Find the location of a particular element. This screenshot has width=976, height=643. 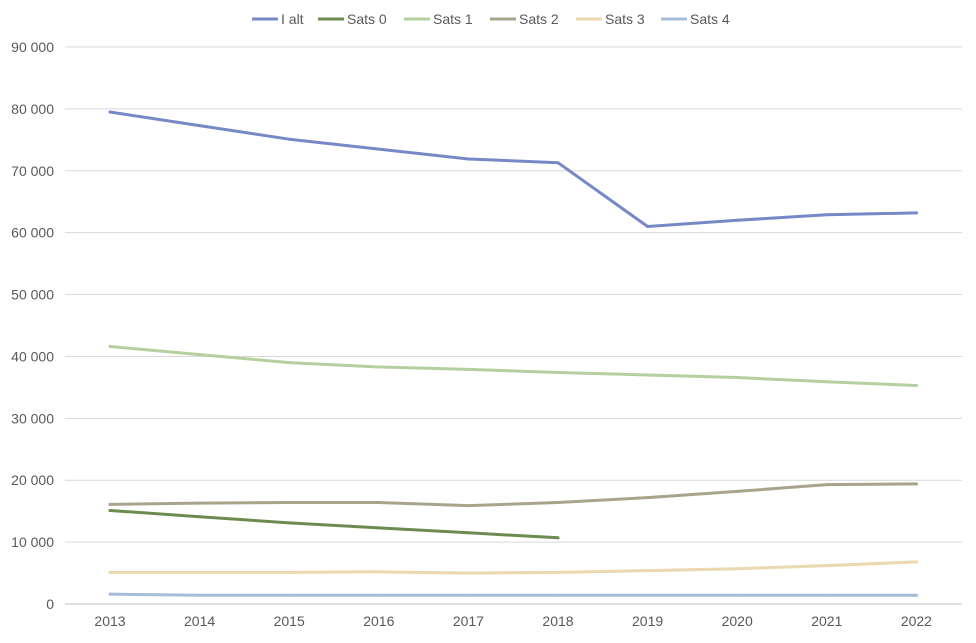

legend-label: Sats 1 is located at coordinates (453, 19).